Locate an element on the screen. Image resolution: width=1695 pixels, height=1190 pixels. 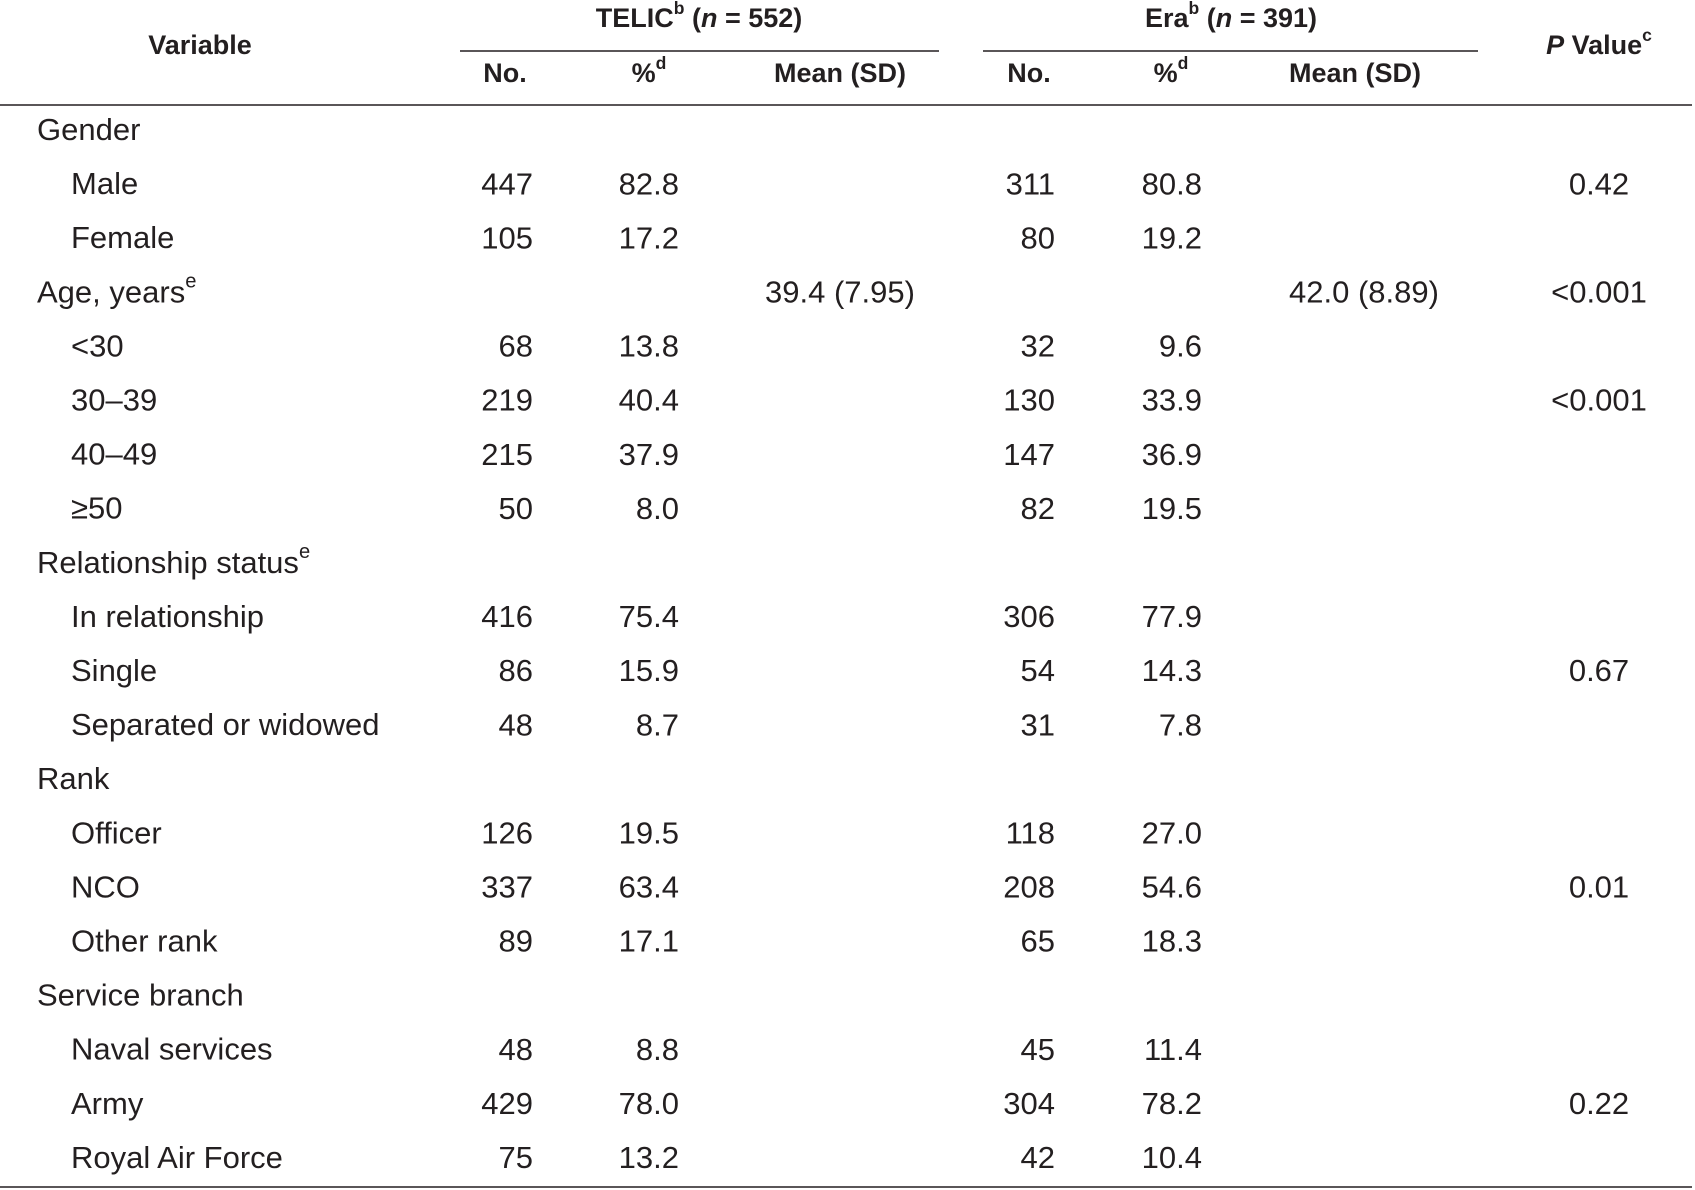
row-label: Other rank is located at coordinates (144, 941).